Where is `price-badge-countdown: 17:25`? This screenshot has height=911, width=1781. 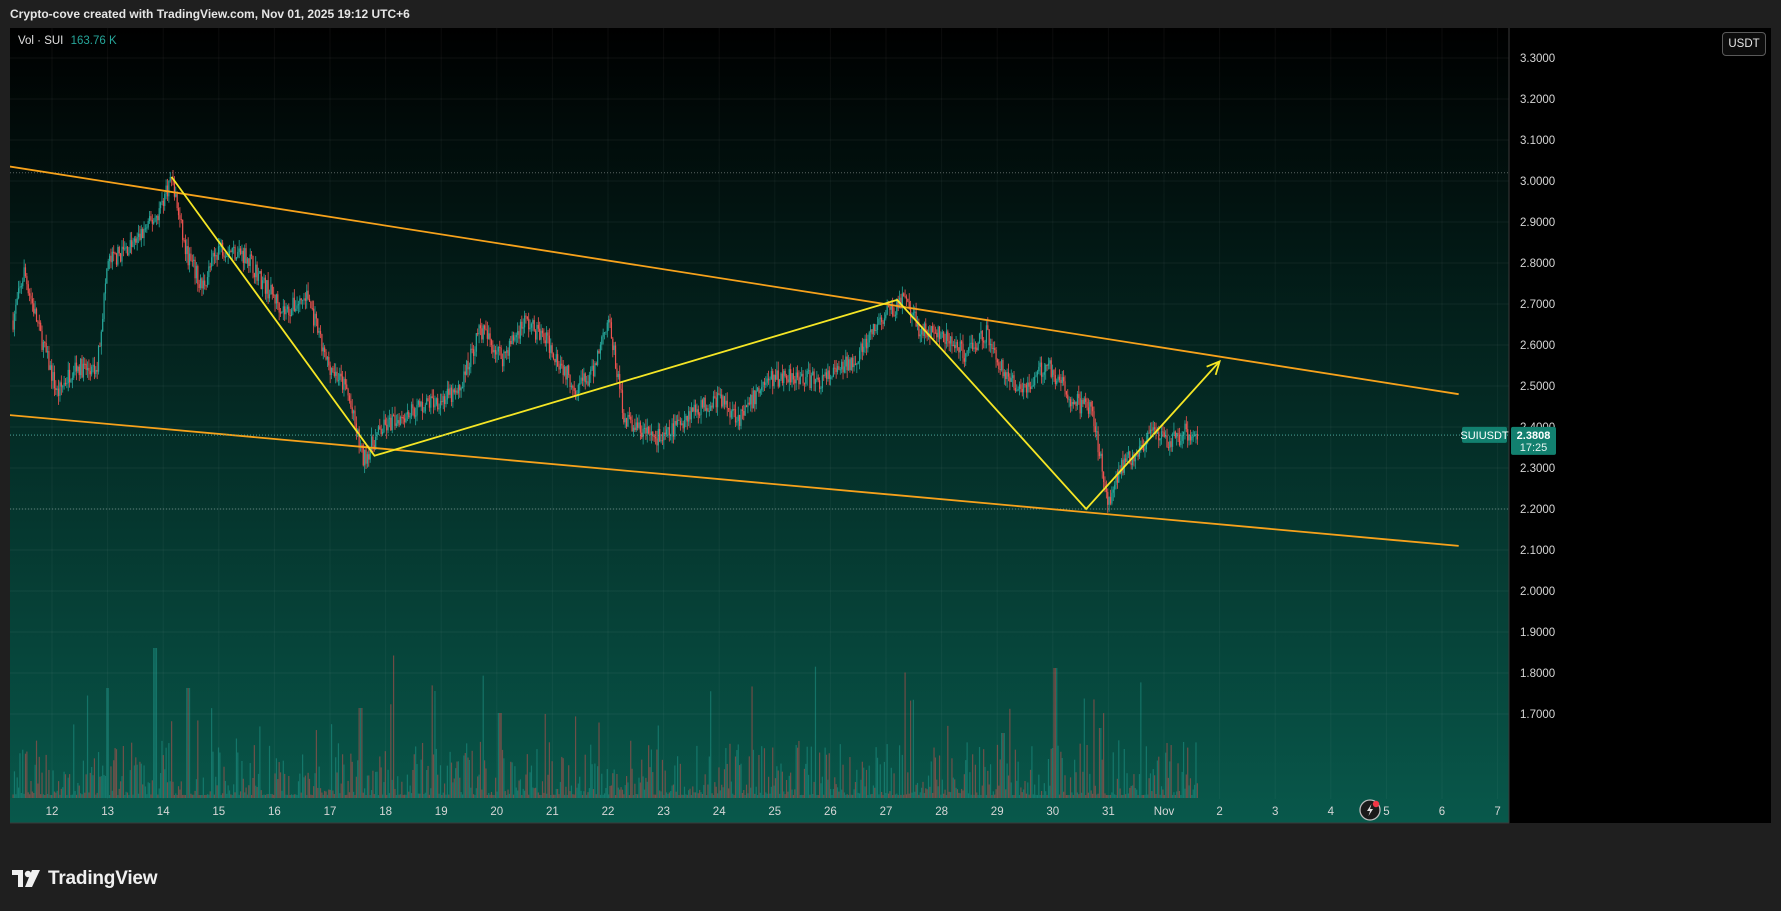
price-badge-countdown: 17:25 is located at coordinates (1534, 448).